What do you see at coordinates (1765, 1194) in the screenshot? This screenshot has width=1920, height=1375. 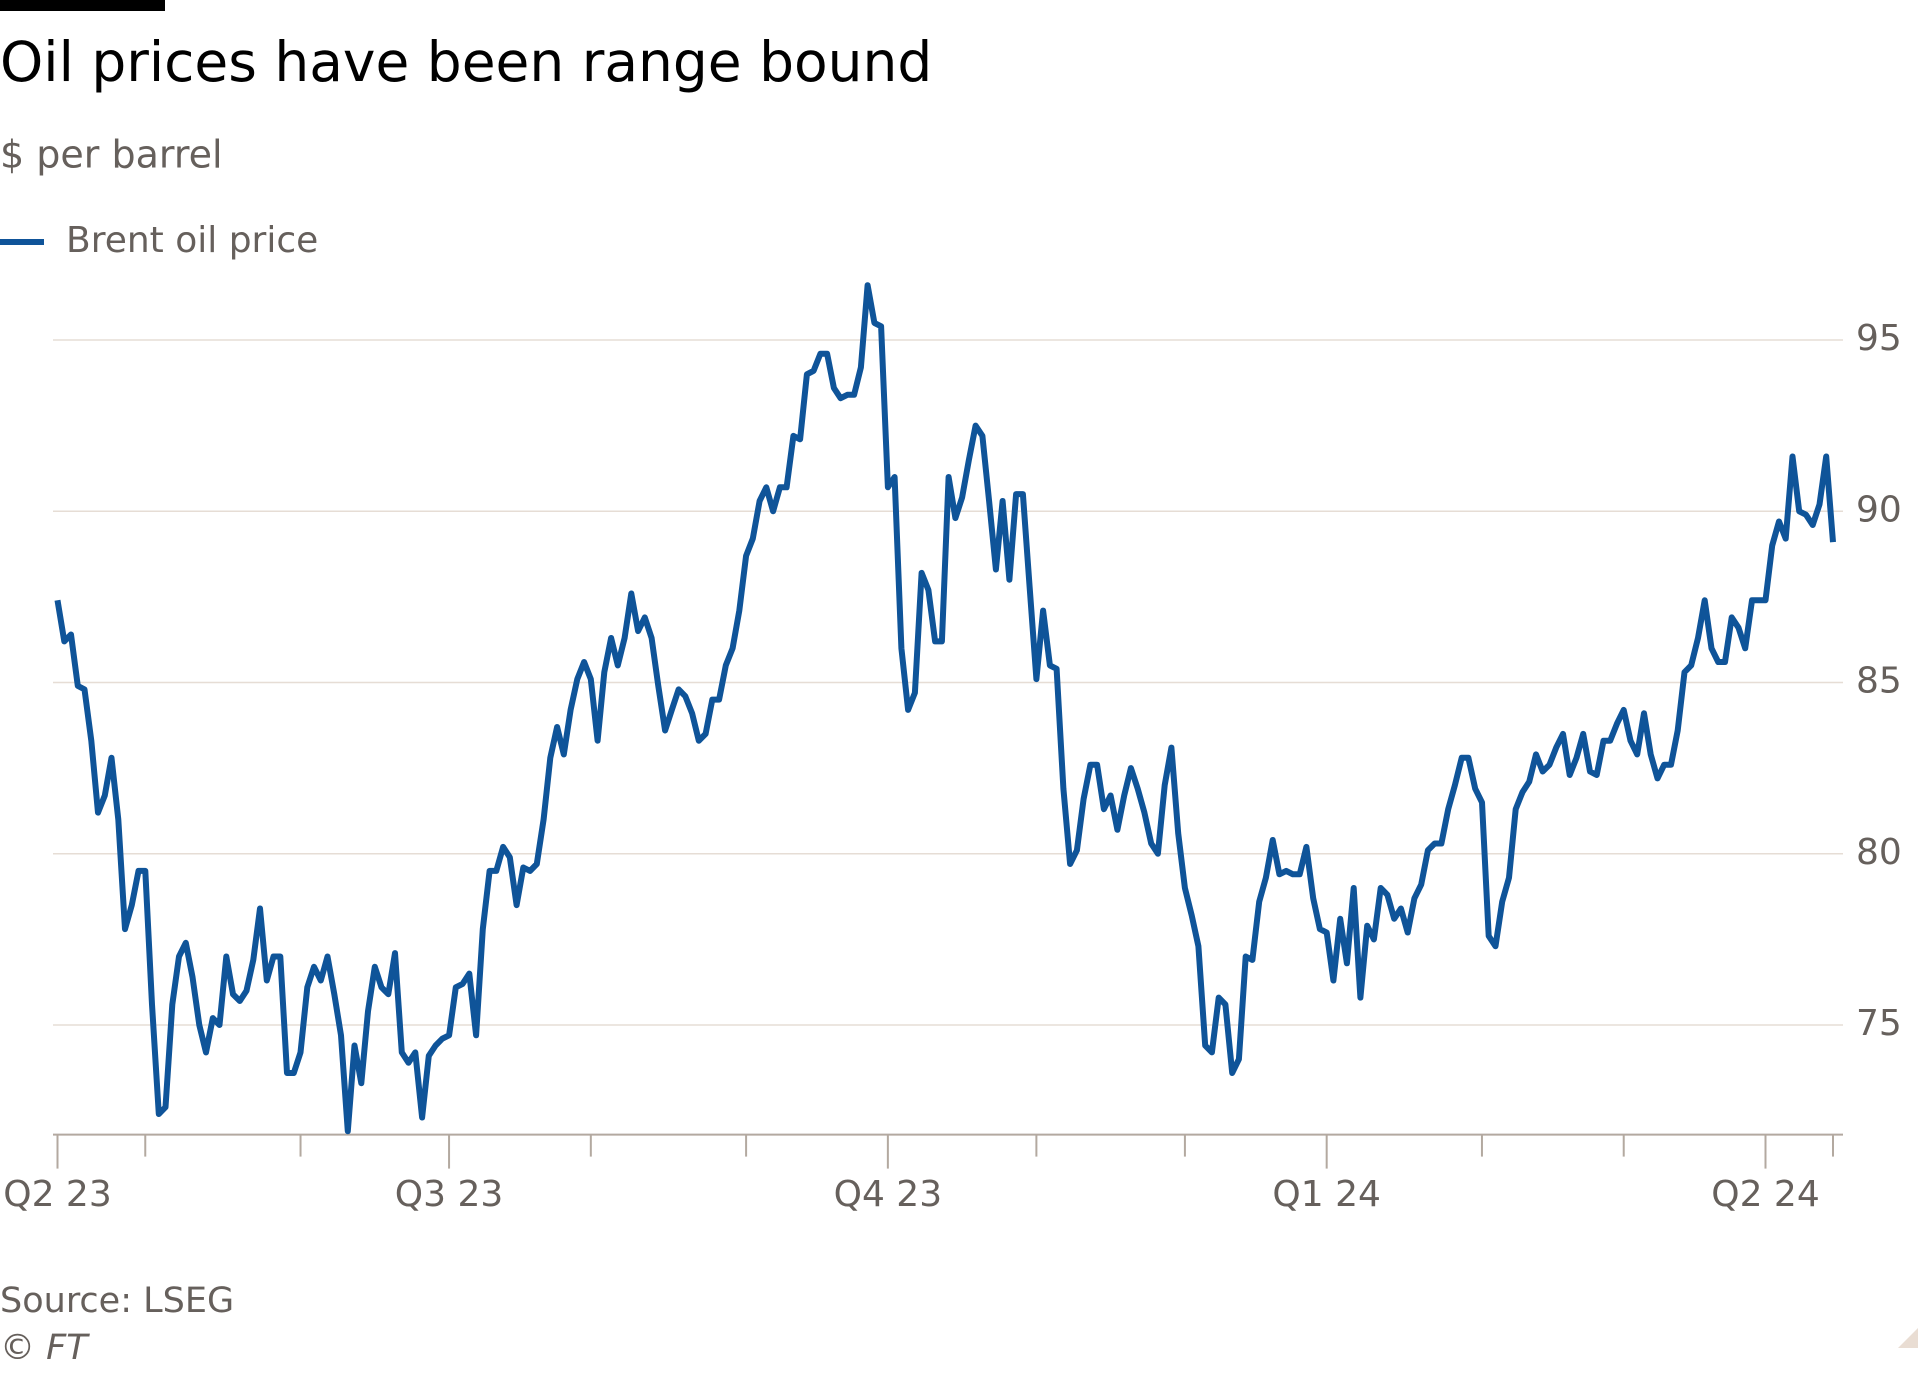 I see `x-tick-label: Q2 24` at bounding box center [1765, 1194].